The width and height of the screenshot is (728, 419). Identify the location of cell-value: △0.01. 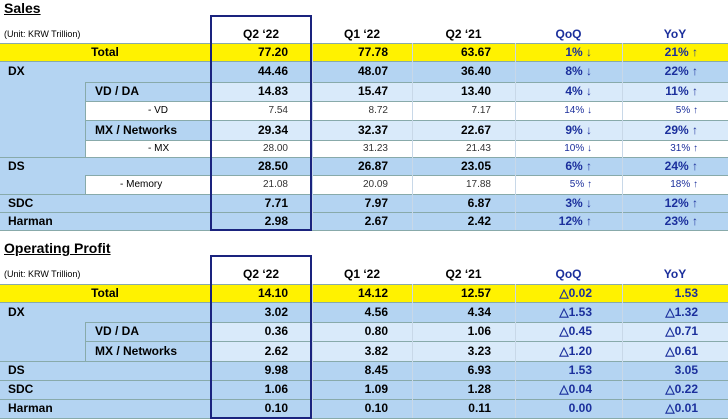
(675, 408).